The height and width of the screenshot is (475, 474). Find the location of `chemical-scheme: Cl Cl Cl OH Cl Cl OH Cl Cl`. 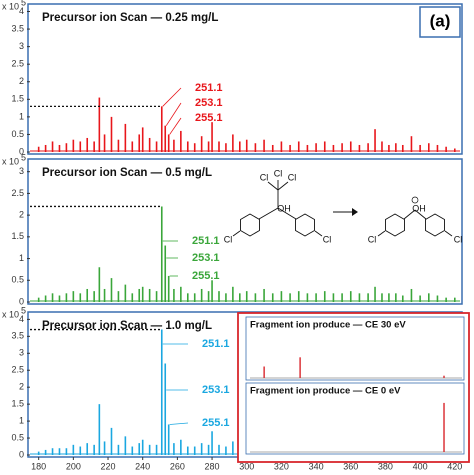

chemical-scheme: Cl Cl Cl OH Cl Cl OH Cl Cl is located at coordinates (343, 206).